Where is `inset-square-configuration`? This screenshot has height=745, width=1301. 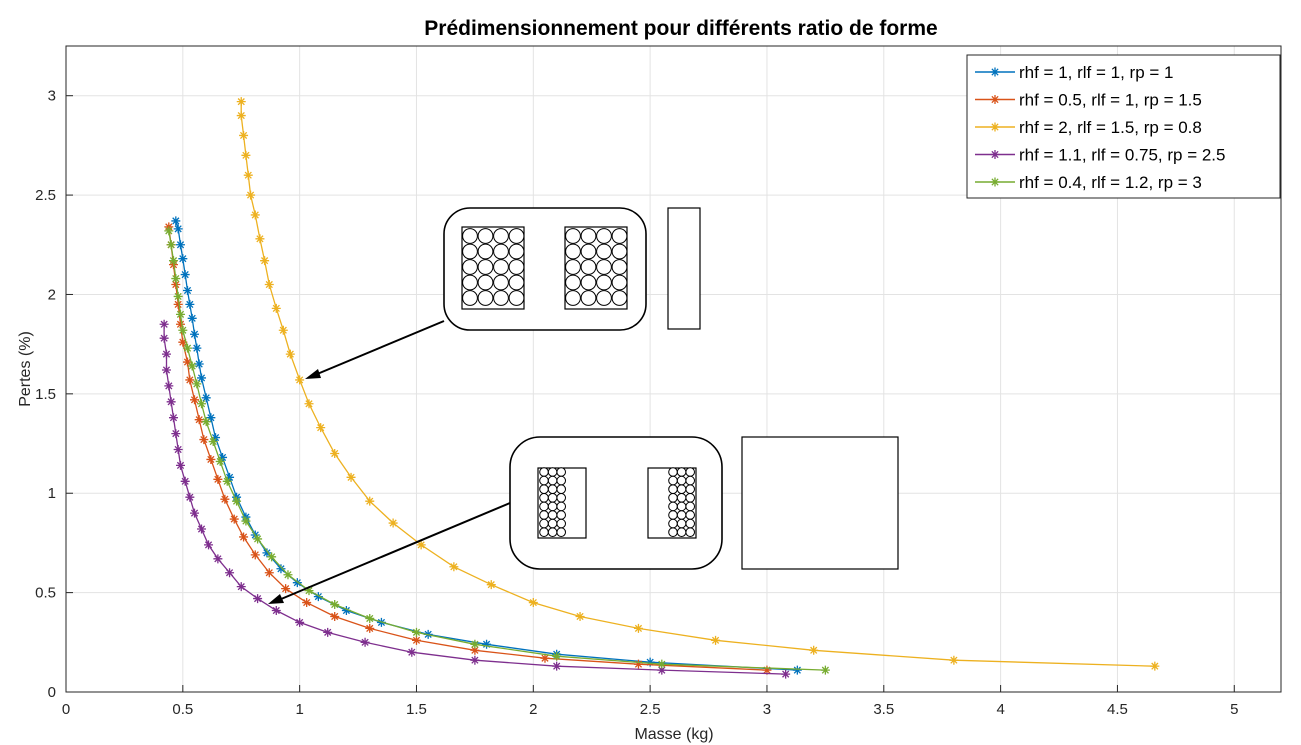 inset-square-configuration is located at coordinates (583, 520).